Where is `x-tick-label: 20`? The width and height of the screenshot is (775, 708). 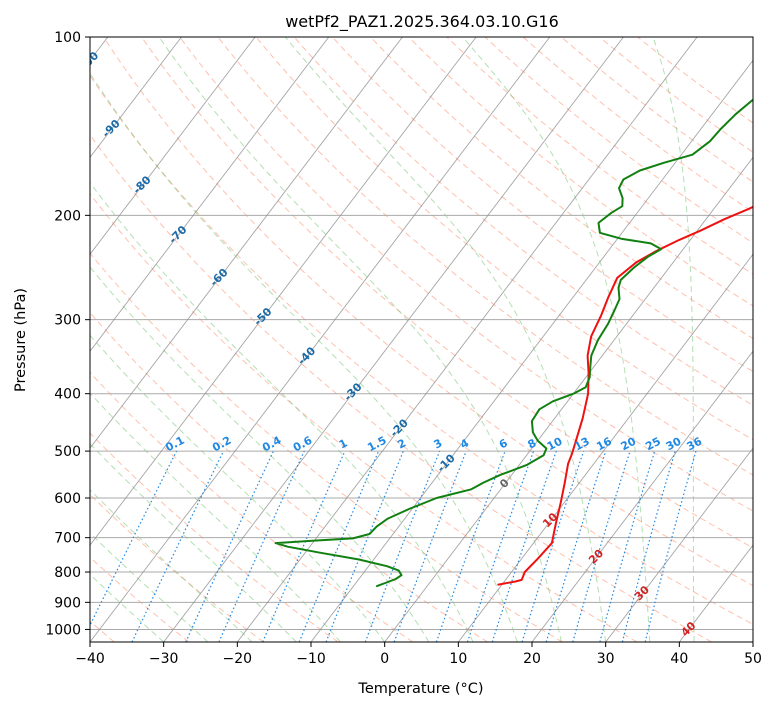 x-tick-label: 20 is located at coordinates (532, 659).